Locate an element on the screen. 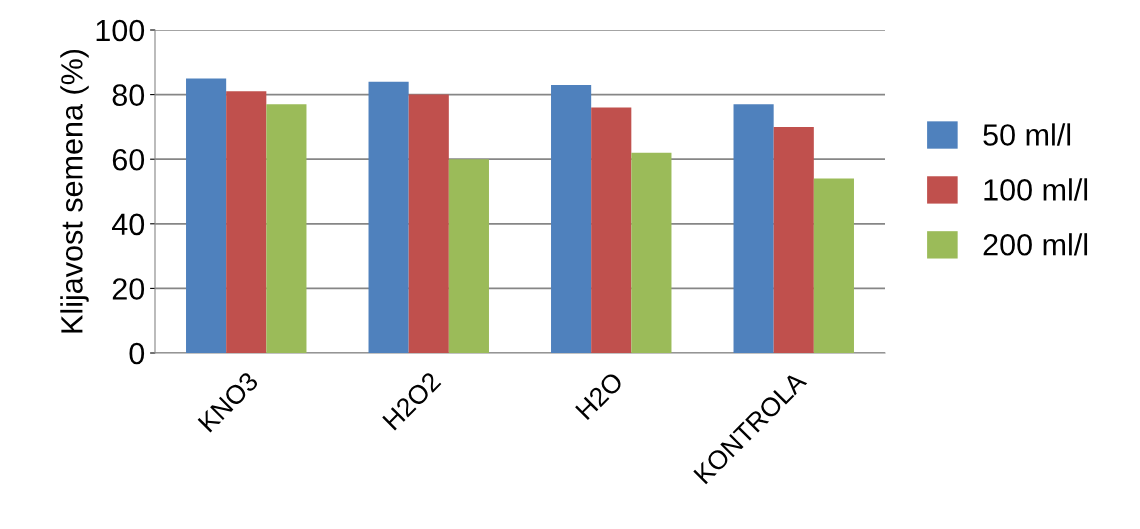 The width and height of the screenshot is (1140, 529). y-tick-label: 0 is located at coordinates (137, 353).